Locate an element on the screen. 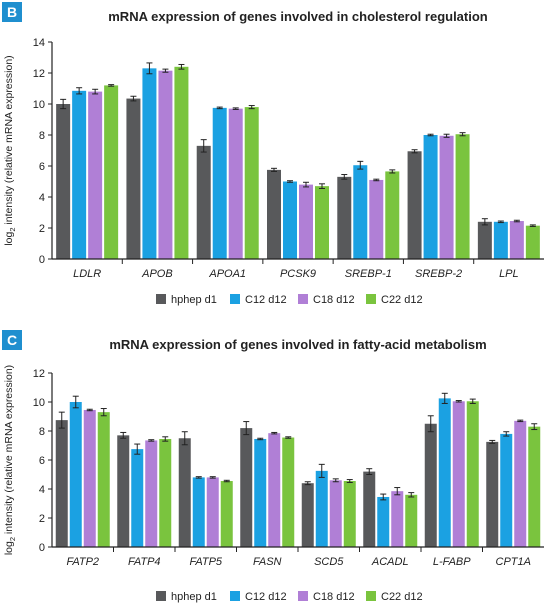  panel-label-b: B is located at coordinates (12, 12).